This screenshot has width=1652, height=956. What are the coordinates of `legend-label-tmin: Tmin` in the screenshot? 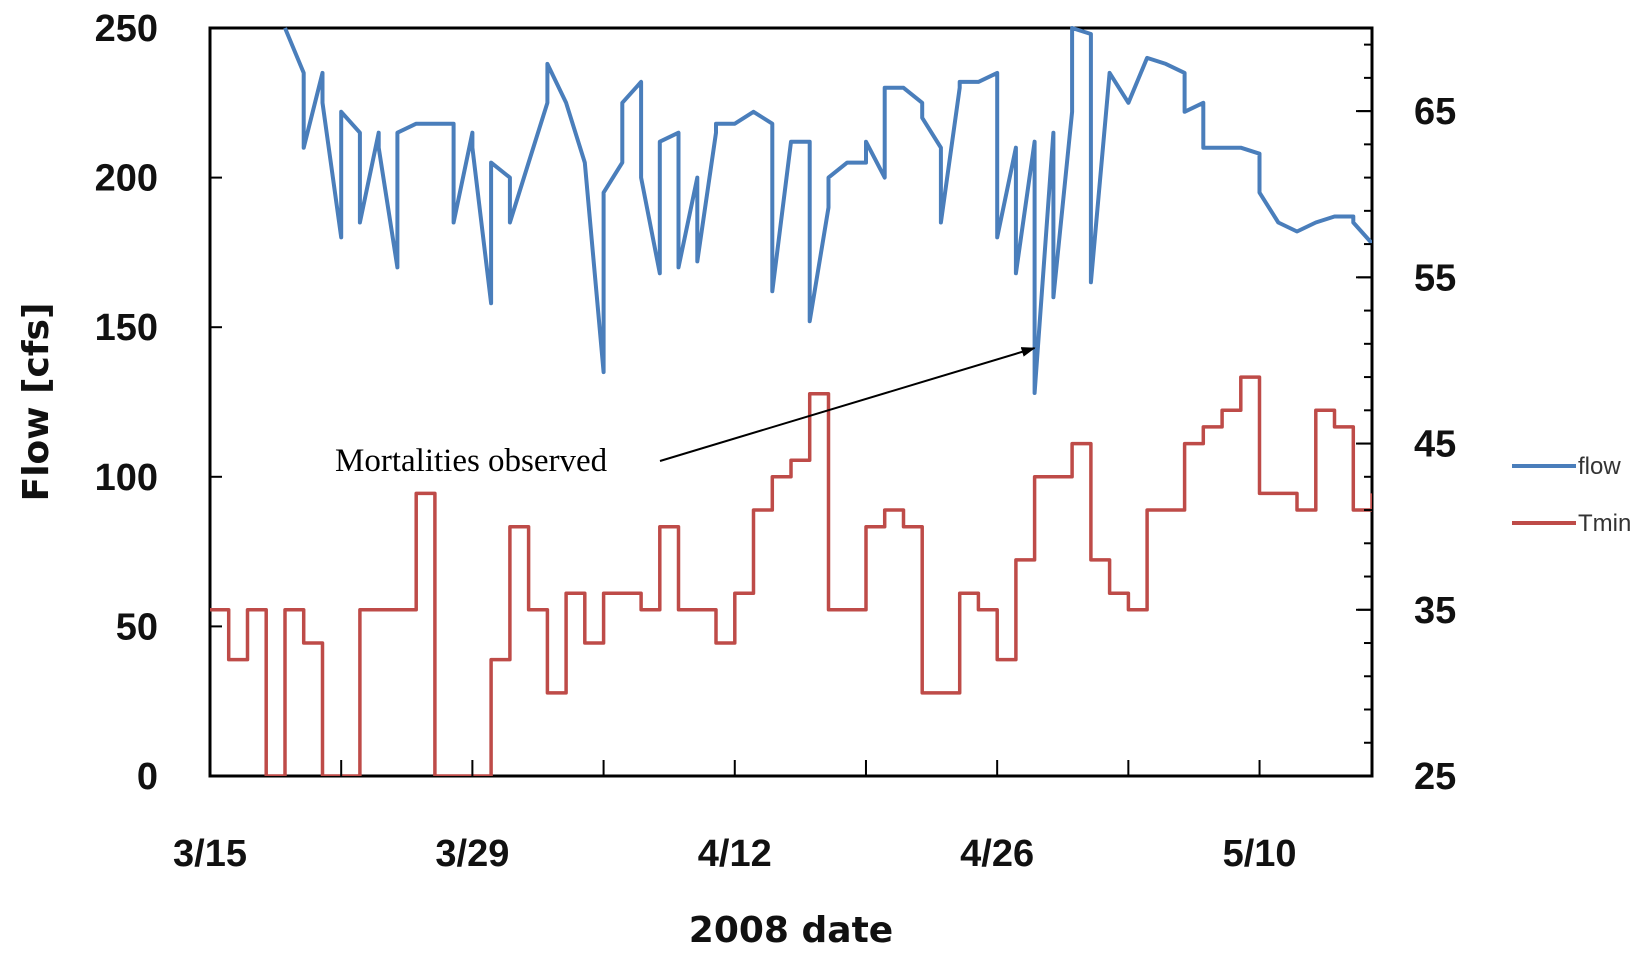 It's located at (1604, 523).